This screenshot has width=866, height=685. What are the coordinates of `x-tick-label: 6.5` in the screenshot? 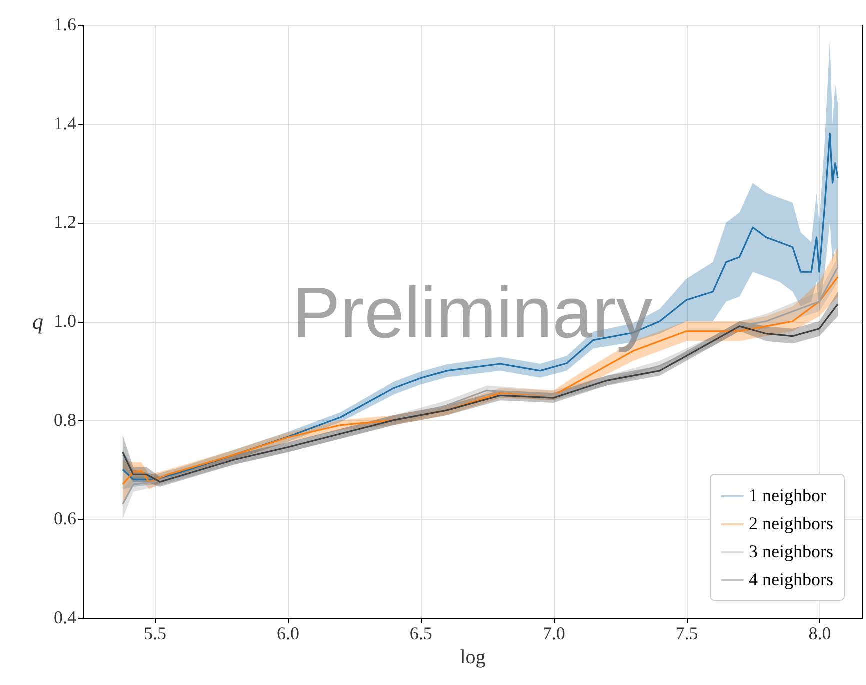 It's located at (421, 634).